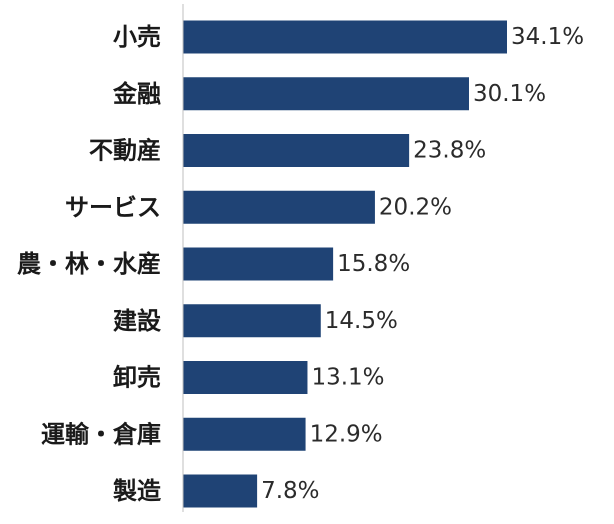 Image resolution: width=614 pixels, height=524 pixels. I want to click on value-label: 23.8%, so click(449, 151).